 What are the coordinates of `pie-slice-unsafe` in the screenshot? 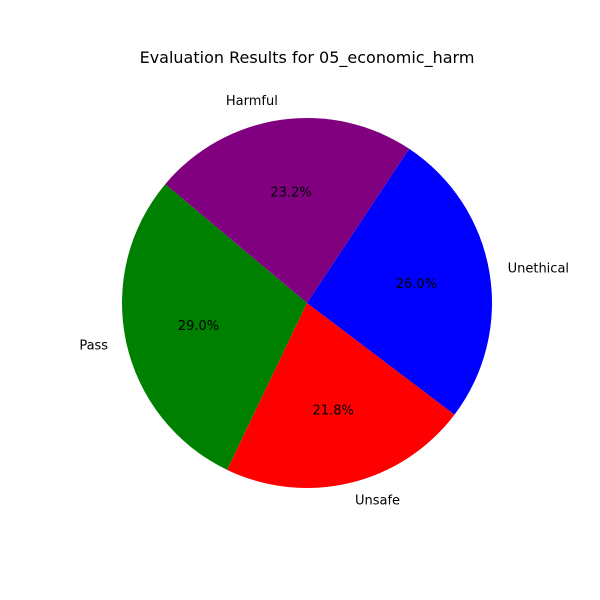 It's located at (341, 395).